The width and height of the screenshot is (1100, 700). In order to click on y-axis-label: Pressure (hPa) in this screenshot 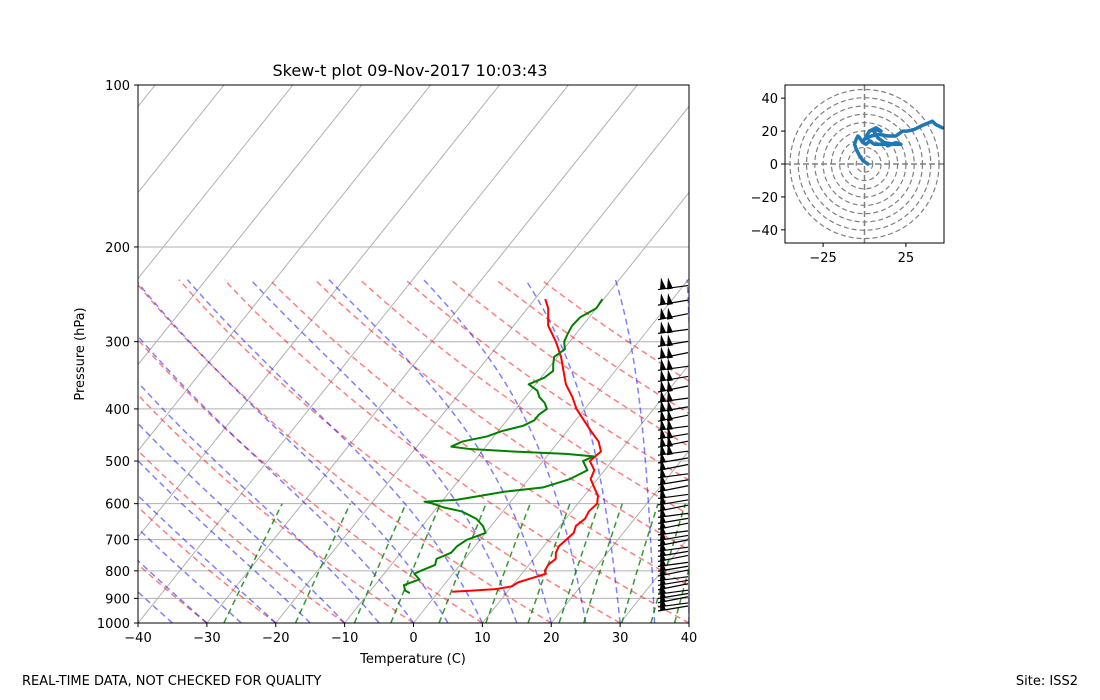, I will do `click(80, 353)`.